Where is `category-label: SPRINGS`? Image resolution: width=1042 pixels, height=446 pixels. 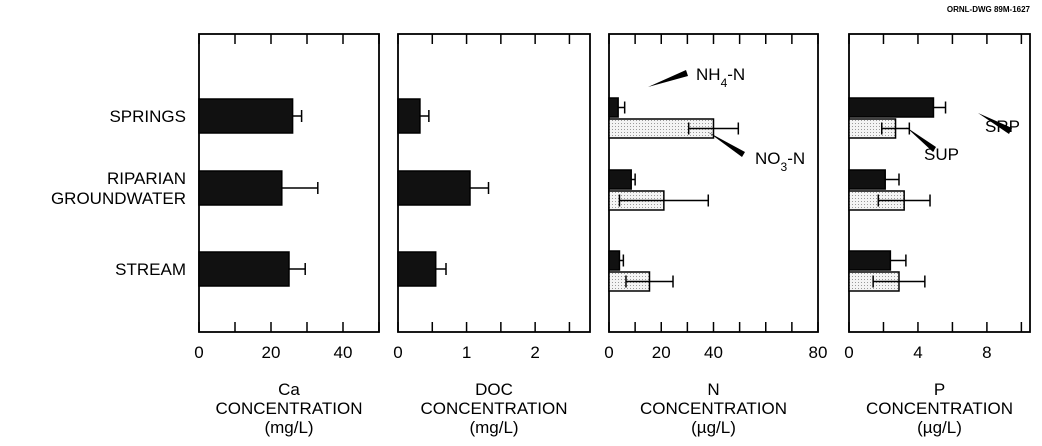 category-label: SPRINGS is located at coordinates (147, 116).